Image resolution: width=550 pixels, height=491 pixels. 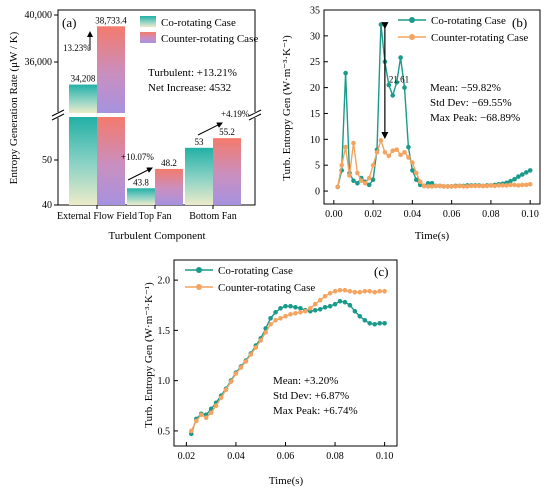 What do you see at coordinates (213, 216) in the screenshot?
I see `a-xtick-2: Bottom Fan` at bounding box center [213, 216].